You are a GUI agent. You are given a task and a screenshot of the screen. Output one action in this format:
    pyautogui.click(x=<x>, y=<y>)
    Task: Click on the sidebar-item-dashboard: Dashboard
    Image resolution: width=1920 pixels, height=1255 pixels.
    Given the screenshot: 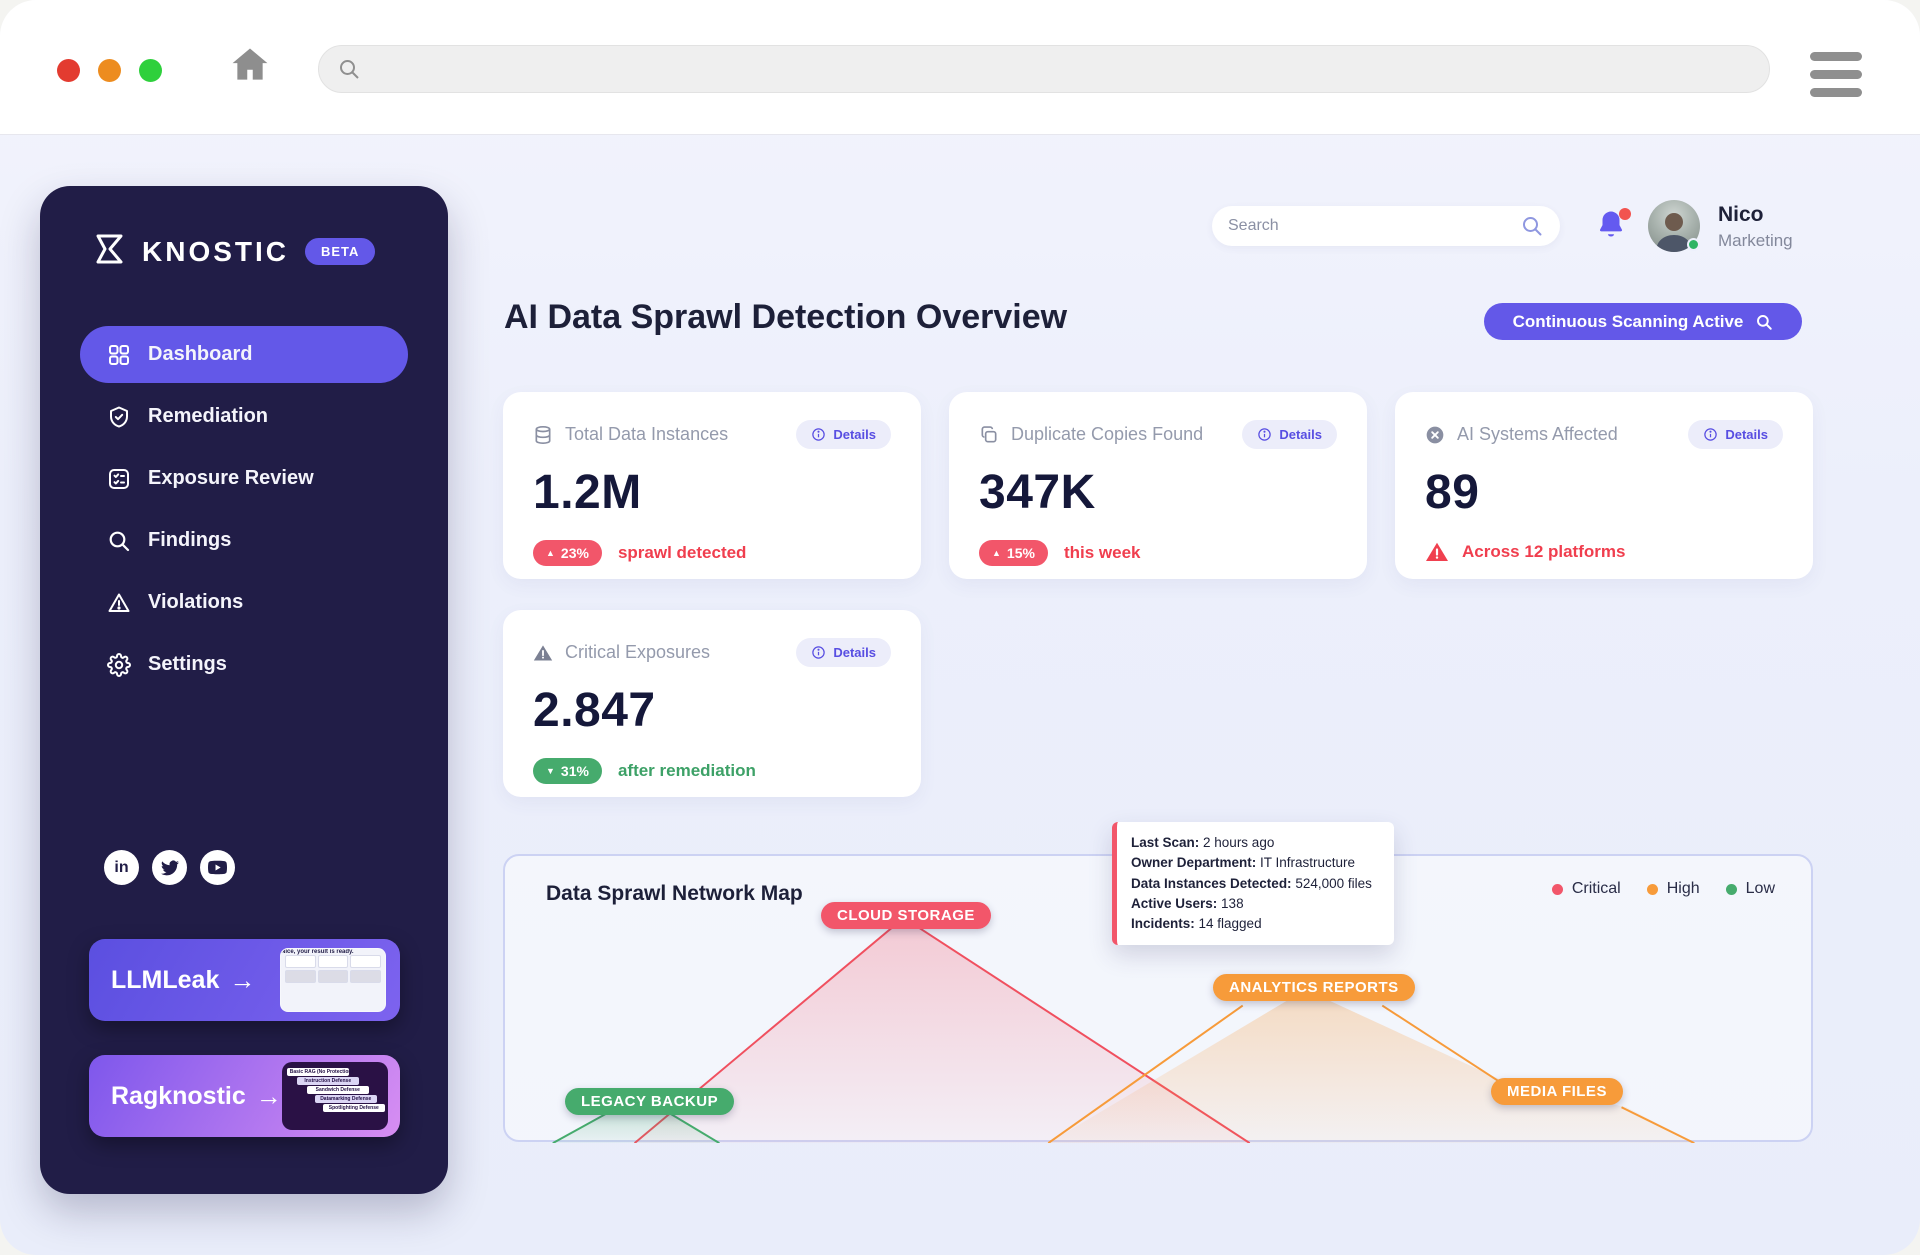 What is the action you would take?
    pyautogui.click(x=244, y=354)
    